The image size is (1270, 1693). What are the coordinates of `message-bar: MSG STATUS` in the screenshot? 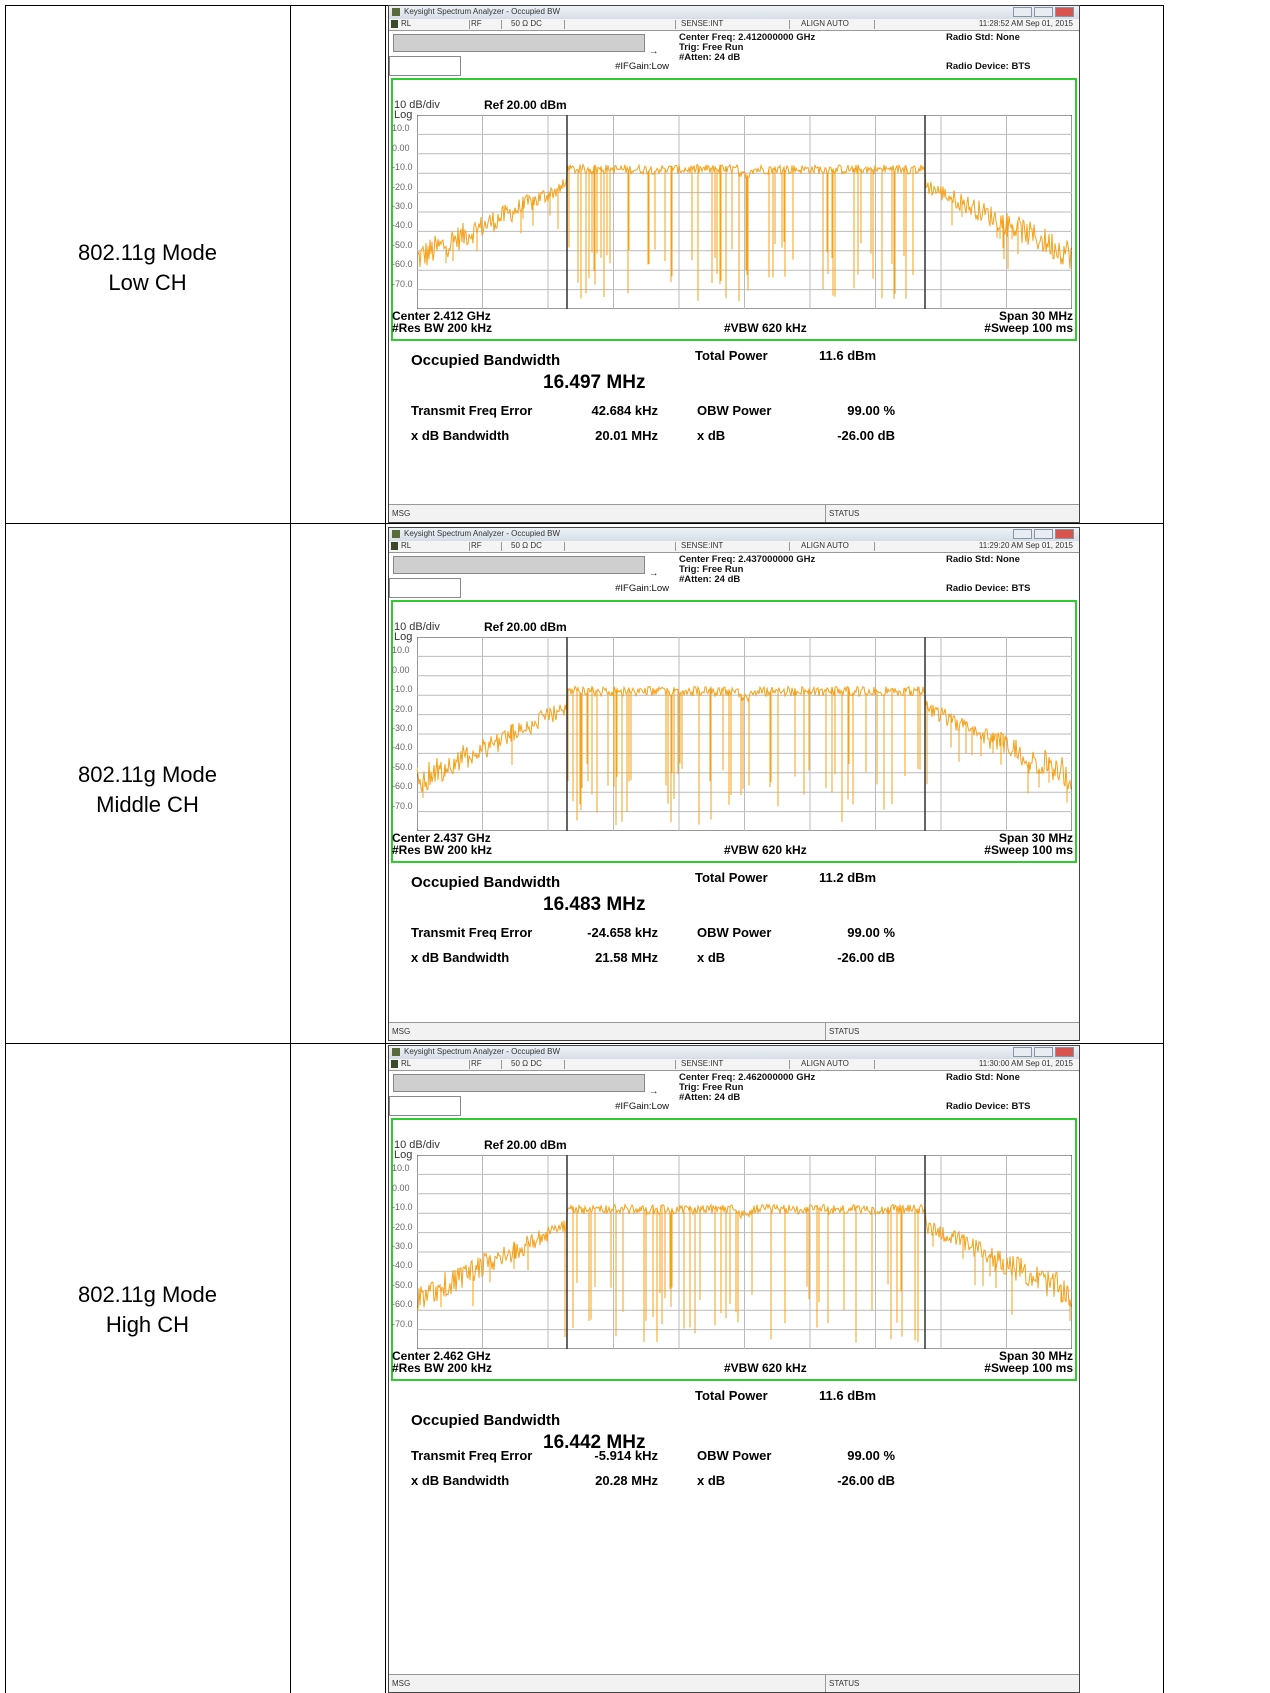 It's located at (734, 1683).